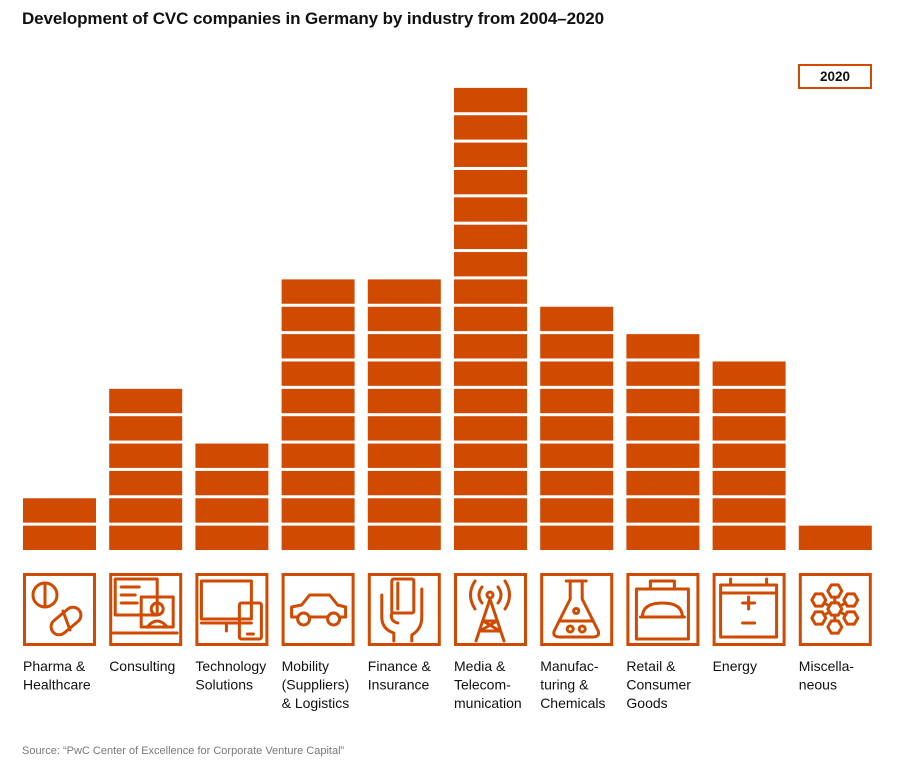 This screenshot has width=902, height=778. I want to click on category-label: Mobility (Suppliers) & Logistics, so click(316, 684).